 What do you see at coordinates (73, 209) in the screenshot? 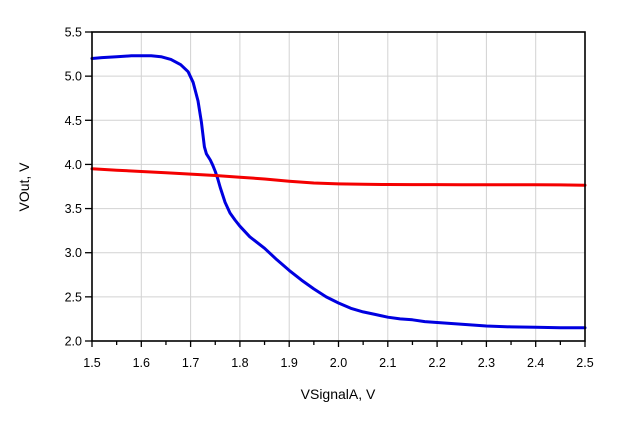
I see `svg-text: 3.5` at bounding box center [73, 209].